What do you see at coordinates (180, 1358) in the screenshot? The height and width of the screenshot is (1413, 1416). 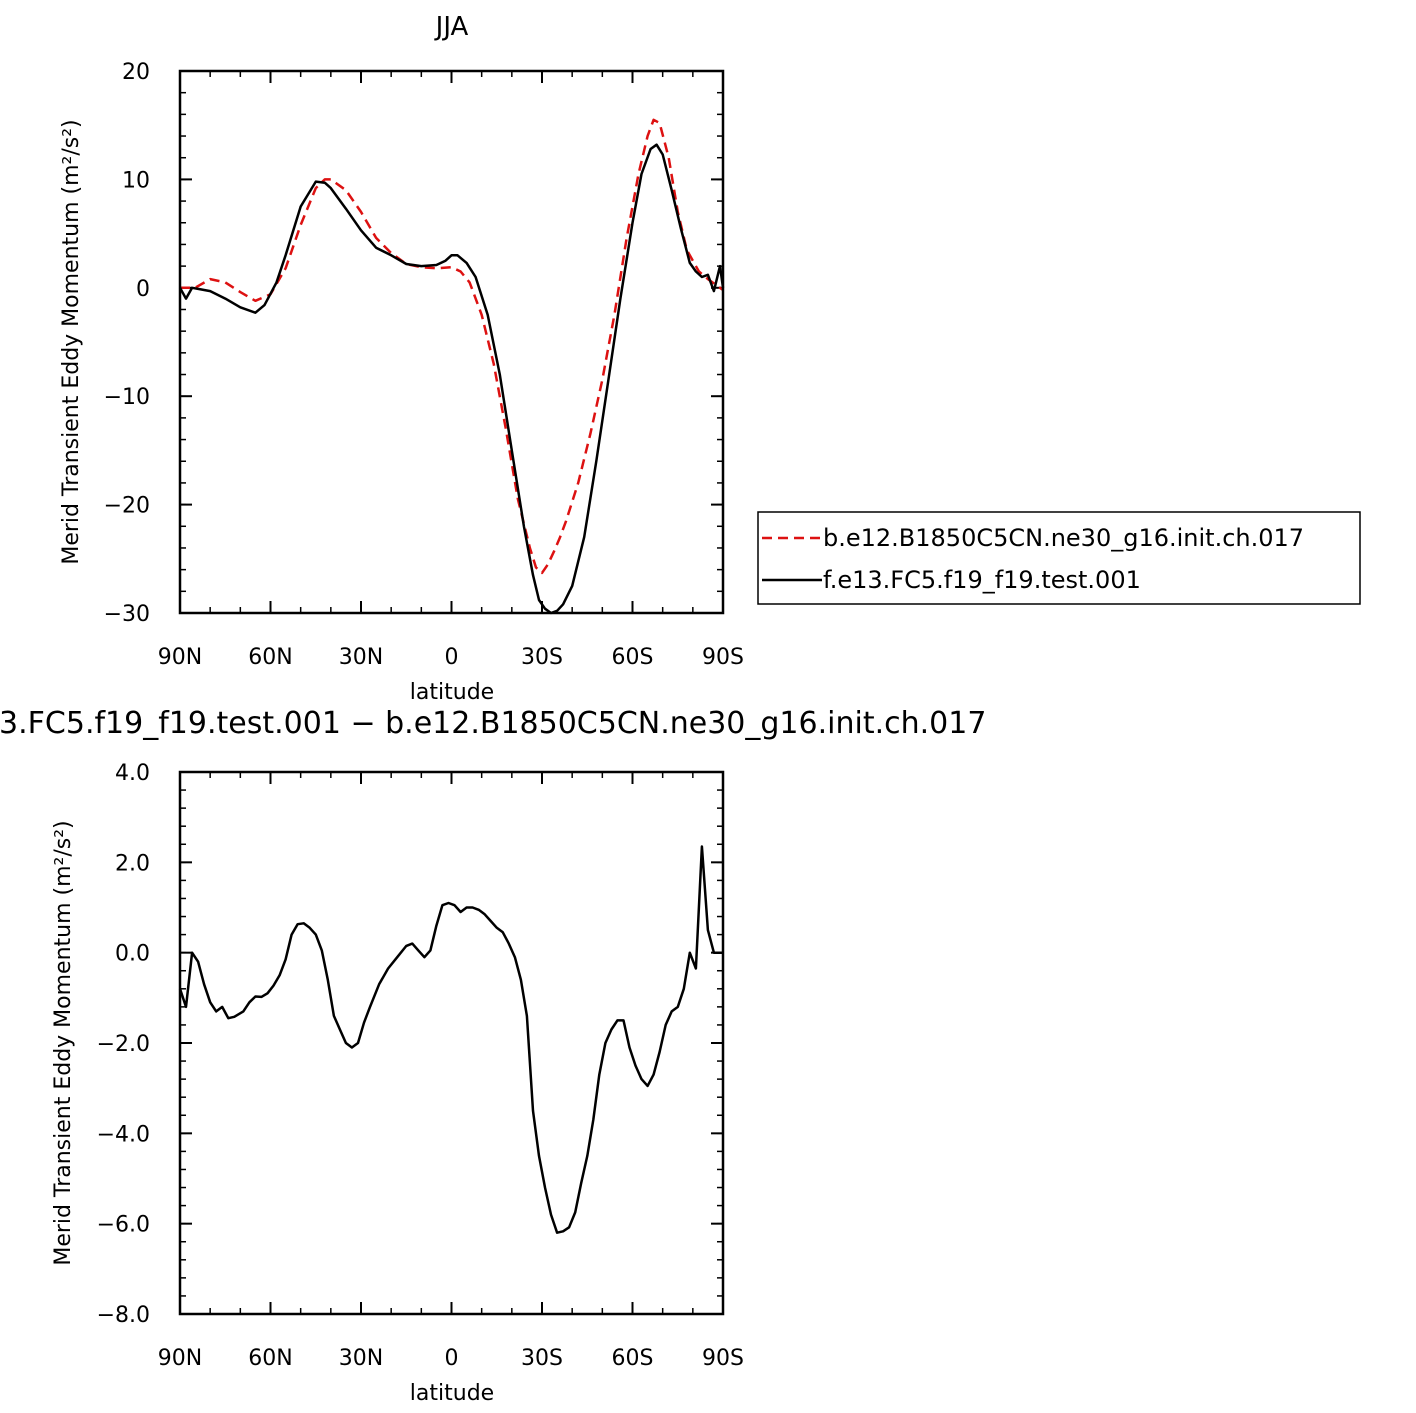 I see `bottom-x-tick-label: 90N` at bounding box center [180, 1358].